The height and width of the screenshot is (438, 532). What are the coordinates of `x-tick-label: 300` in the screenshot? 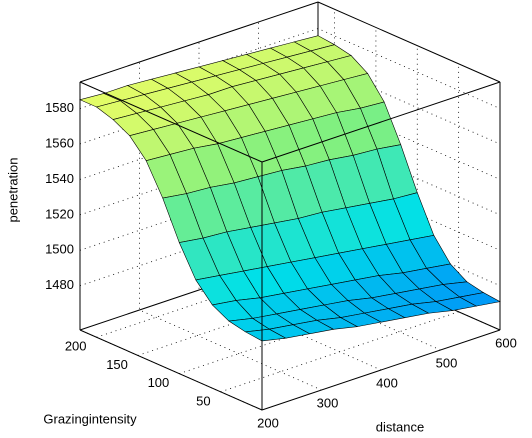 It's located at (328, 402).